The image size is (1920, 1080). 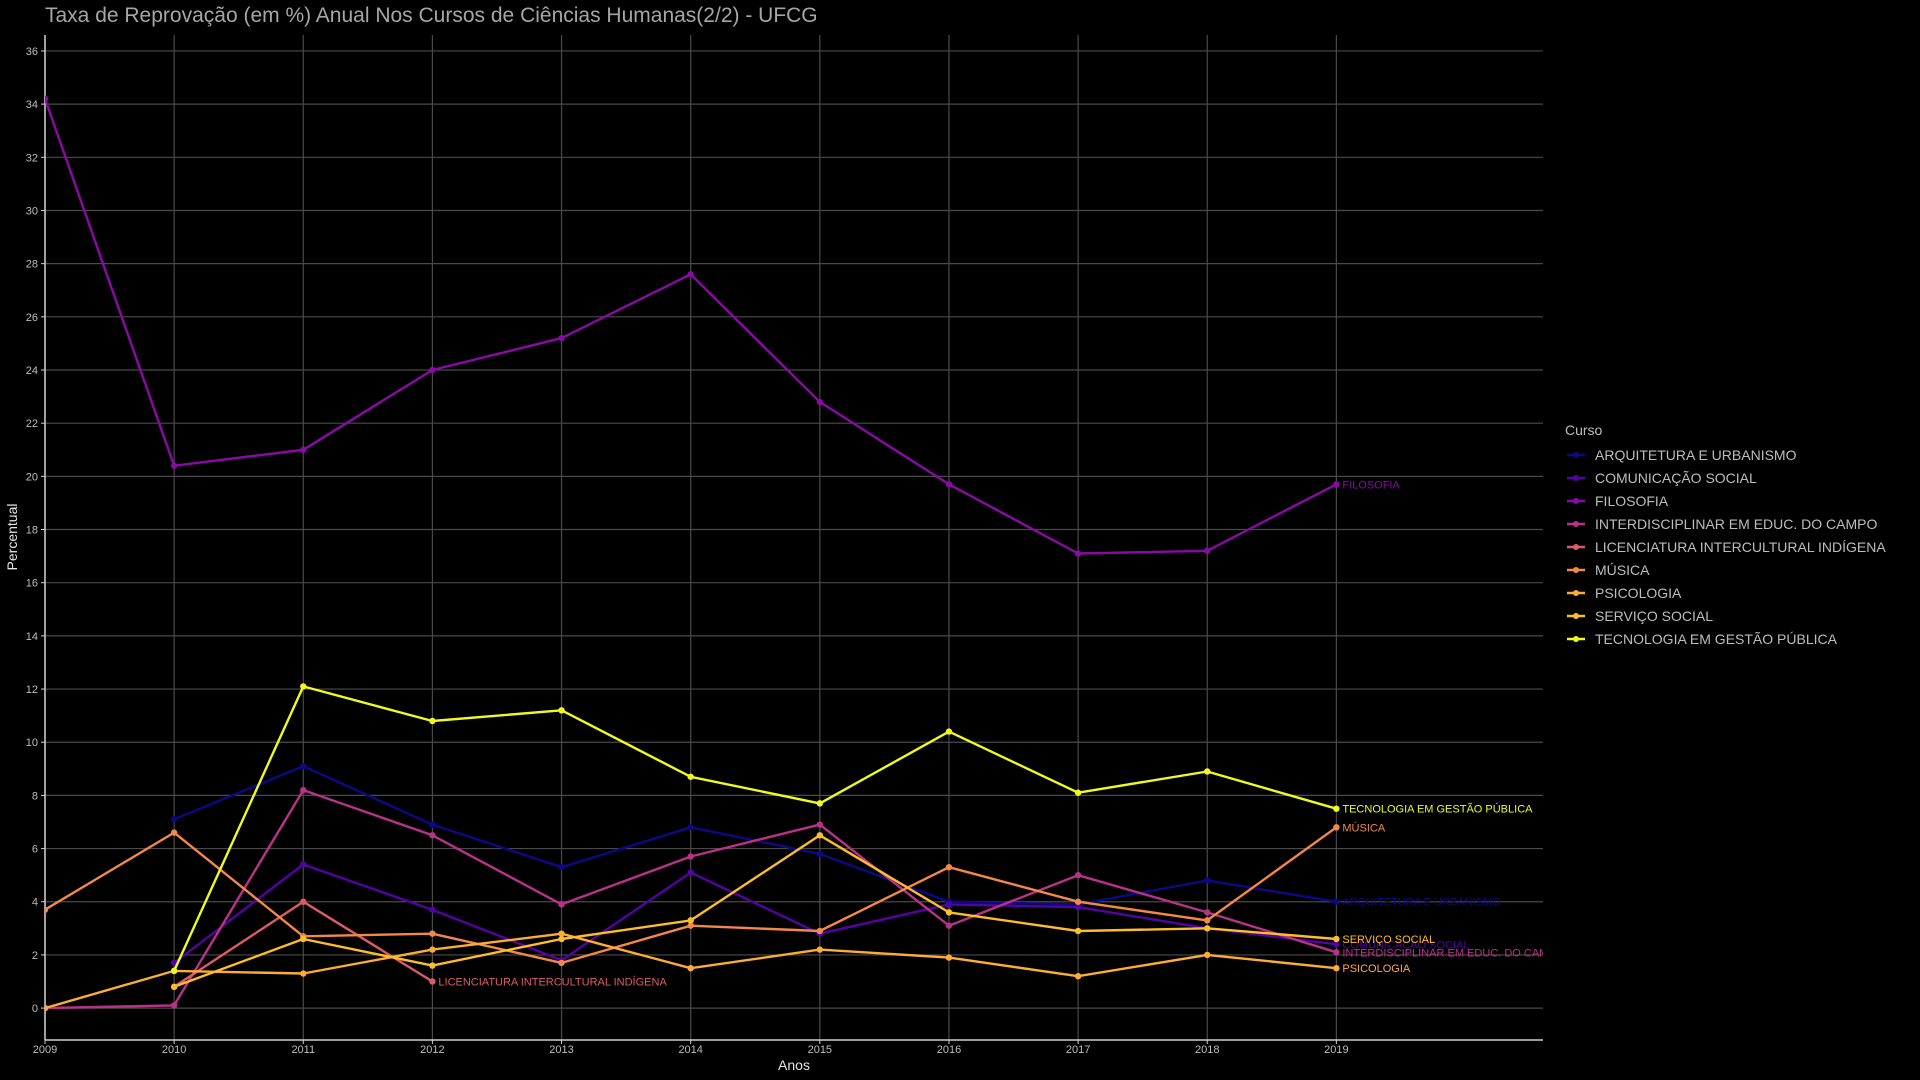 What do you see at coordinates (949, 1050) in the screenshot?
I see `x-tick-label: 2016` at bounding box center [949, 1050].